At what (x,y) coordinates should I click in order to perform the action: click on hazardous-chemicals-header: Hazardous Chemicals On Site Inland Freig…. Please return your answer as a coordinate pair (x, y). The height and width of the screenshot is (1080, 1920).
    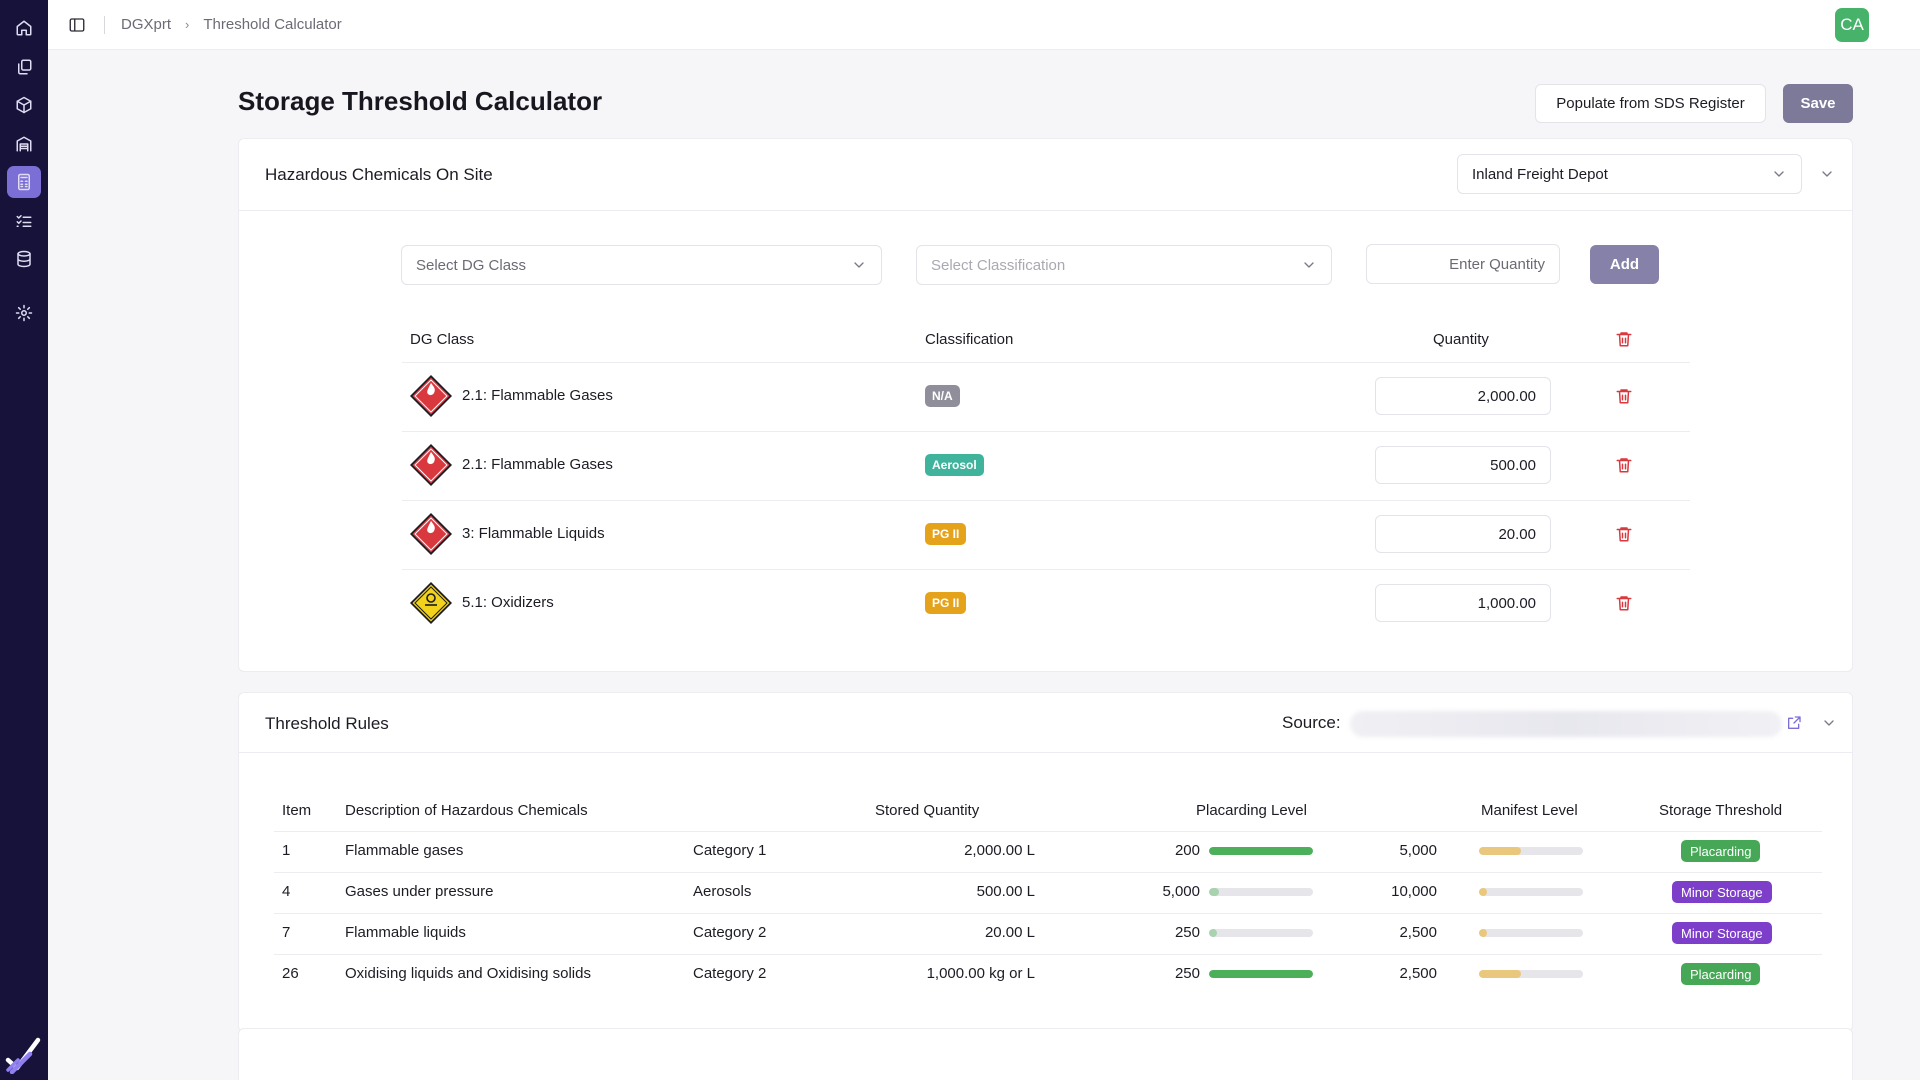
    Looking at the image, I should click on (1045, 175).